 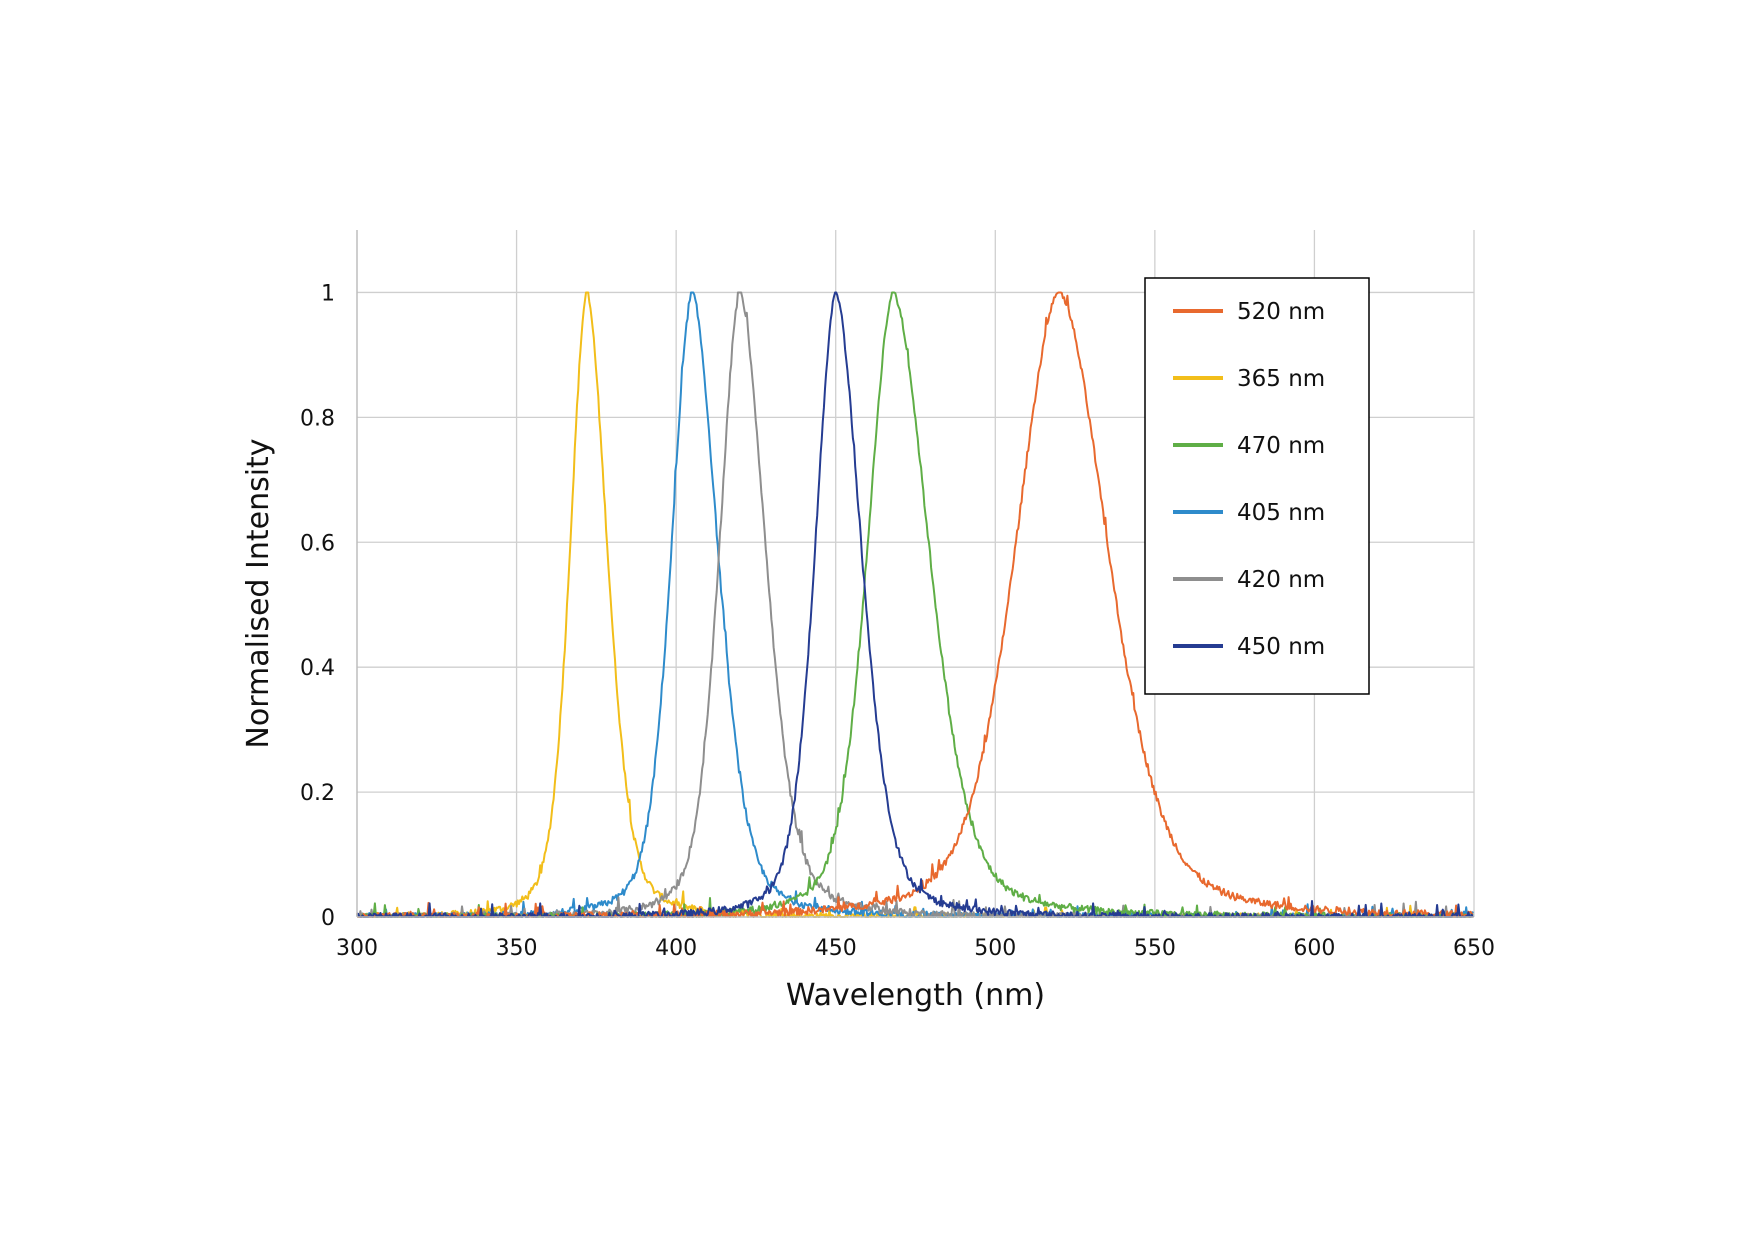 What do you see at coordinates (995, 948) in the screenshot?
I see `x-tick-label: 500` at bounding box center [995, 948].